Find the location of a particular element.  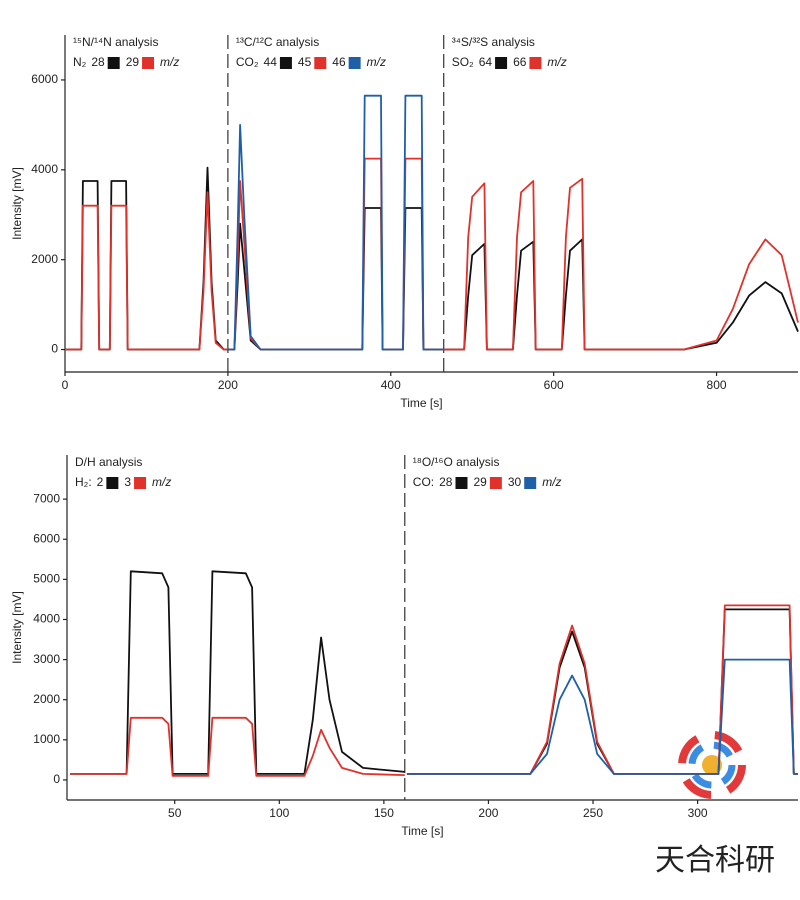

legend-label: 30 is located at coordinates (515, 482).